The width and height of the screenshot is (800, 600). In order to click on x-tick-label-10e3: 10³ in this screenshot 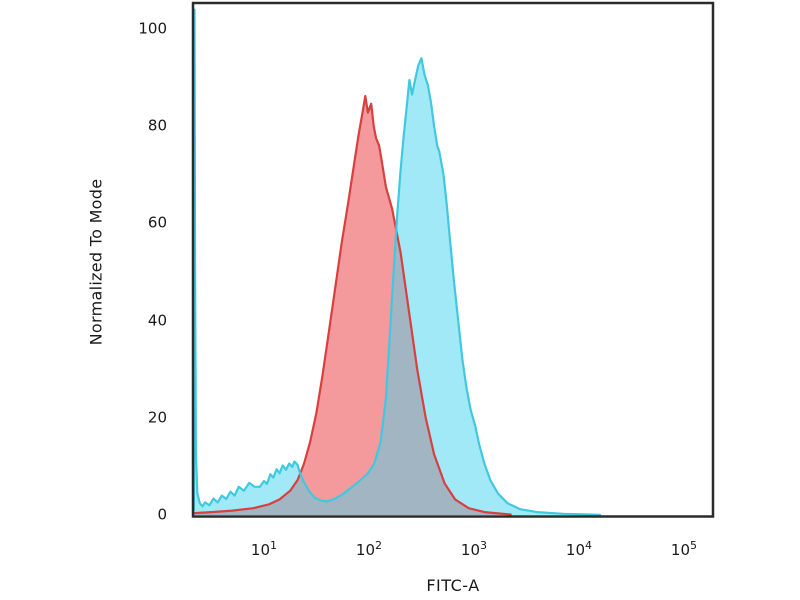, I will do `click(473, 549)`.